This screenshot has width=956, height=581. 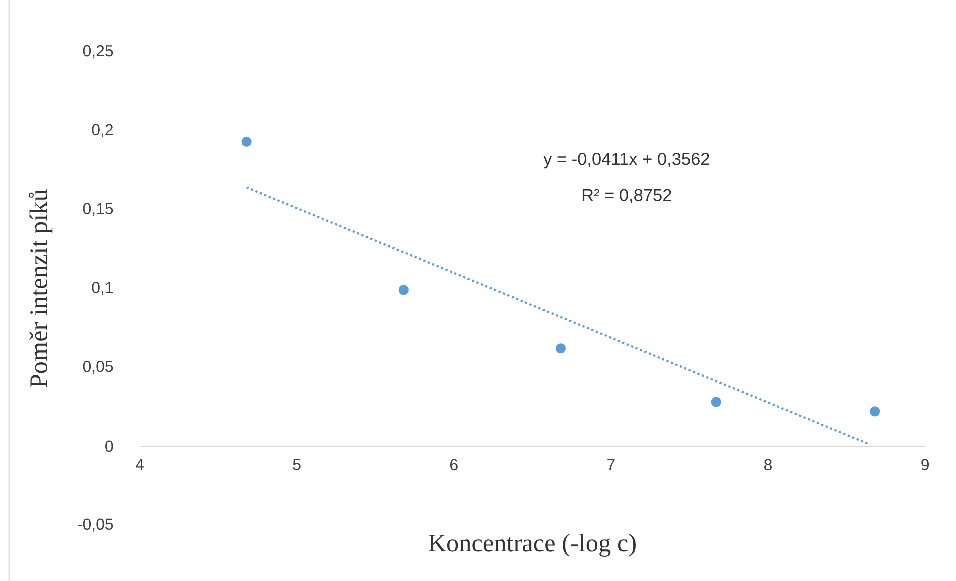 I want to click on y-axis-title: Poměr intenzit píků, so click(x=41, y=288).